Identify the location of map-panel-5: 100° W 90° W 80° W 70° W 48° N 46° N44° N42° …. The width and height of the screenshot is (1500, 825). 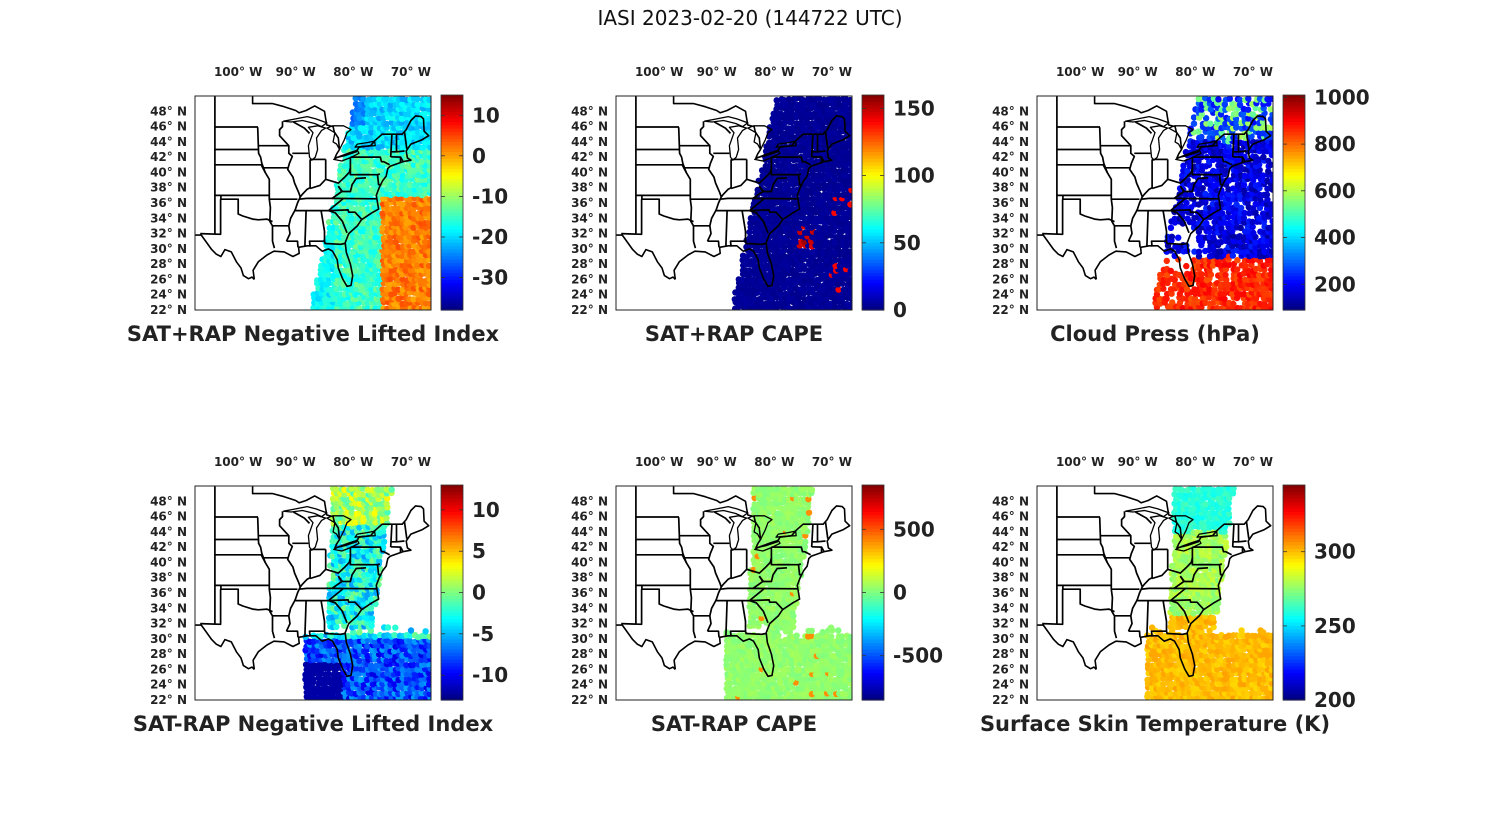
(757, 595).